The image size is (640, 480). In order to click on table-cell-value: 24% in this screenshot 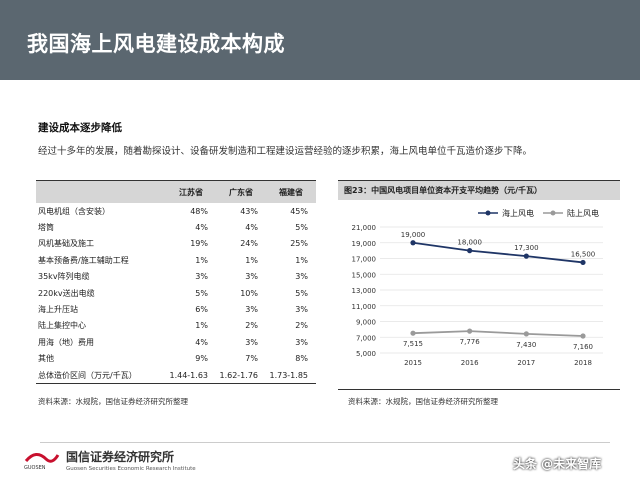, I will do `click(249, 244)`.